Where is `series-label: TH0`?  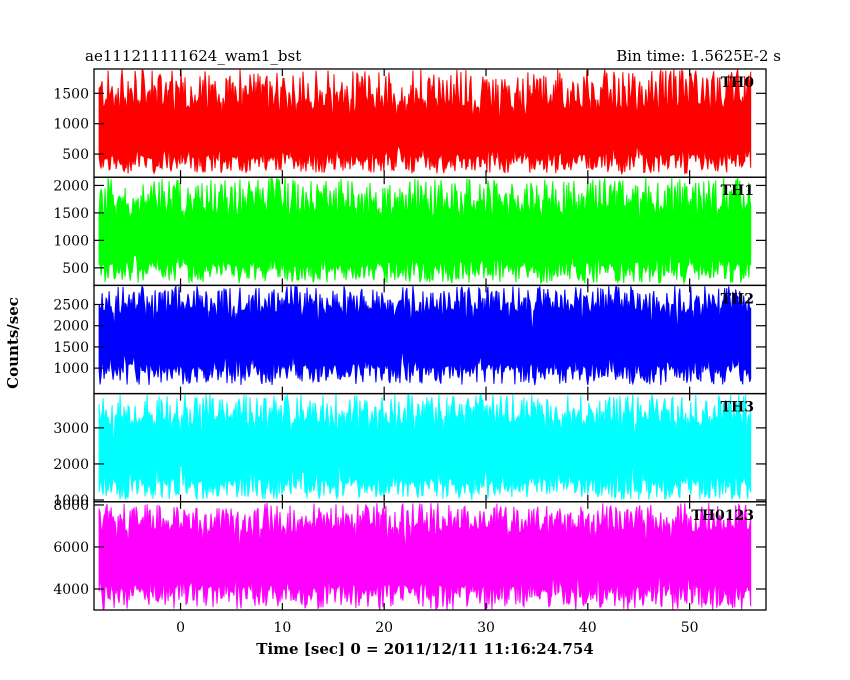 series-label: TH0 is located at coordinates (738, 83).